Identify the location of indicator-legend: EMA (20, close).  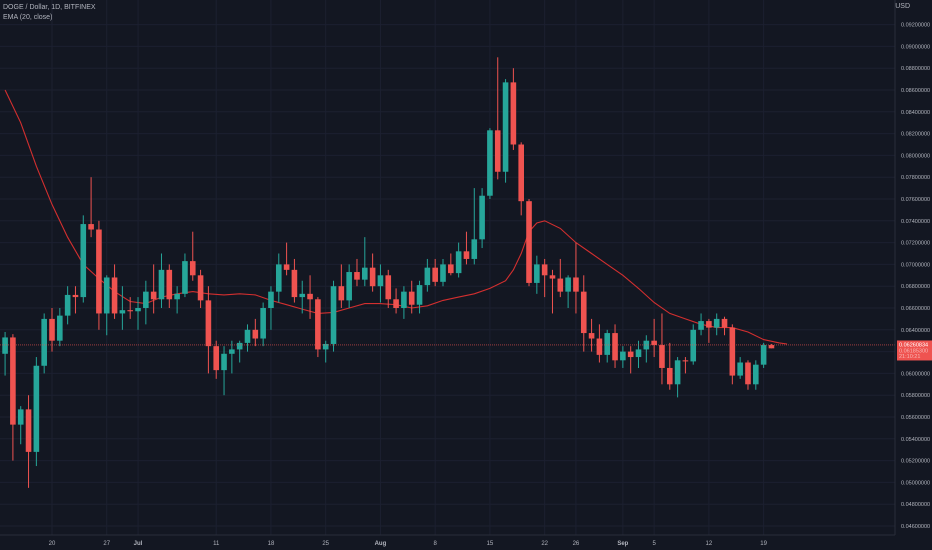
(28, 17).